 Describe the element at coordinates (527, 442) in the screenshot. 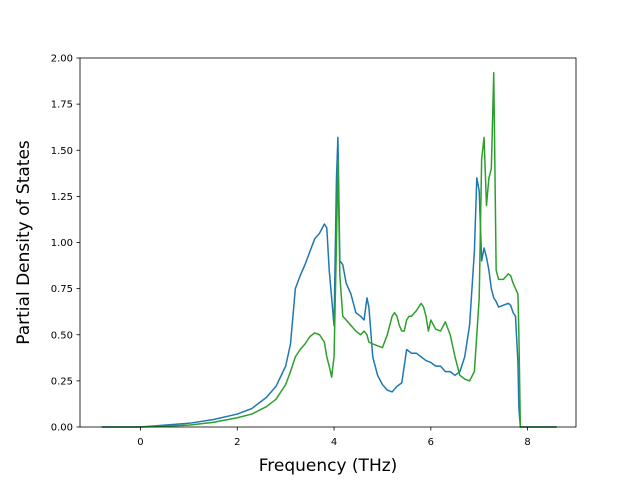

I see `x-tick-label: 8` at that location.